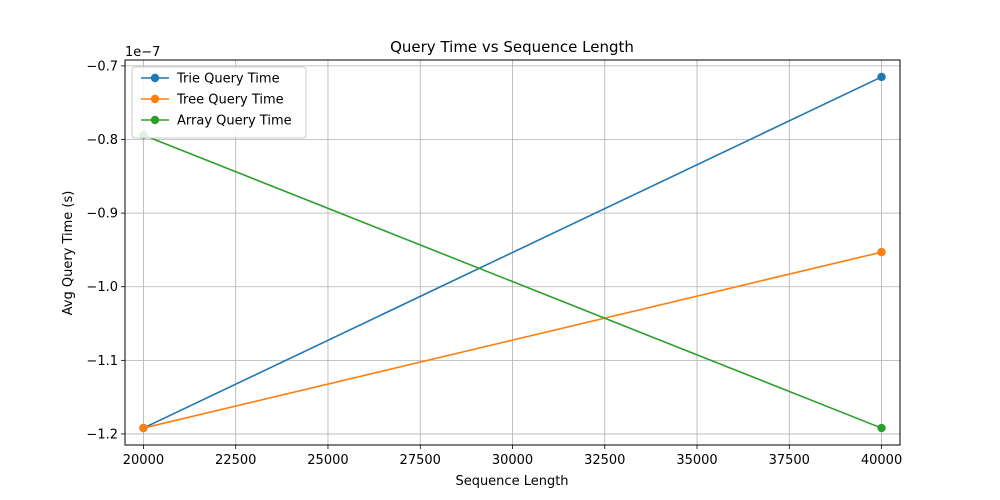 The width and height of the screenshot is (1000, 500). Describe the element at coordinates (102, 66) in the screenshot. I see `y-tick-label: −0.7` at that location.